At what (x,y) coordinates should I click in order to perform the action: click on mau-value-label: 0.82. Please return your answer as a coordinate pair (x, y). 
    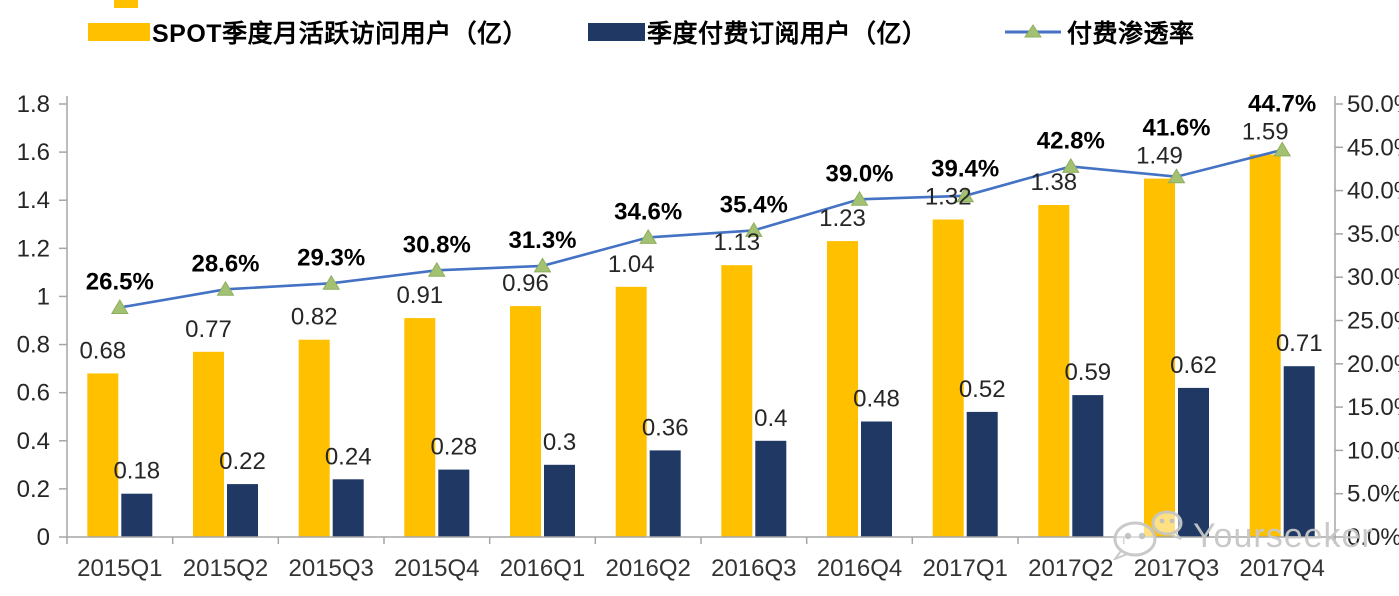
    Looking at the image, I should click on (314, 317).